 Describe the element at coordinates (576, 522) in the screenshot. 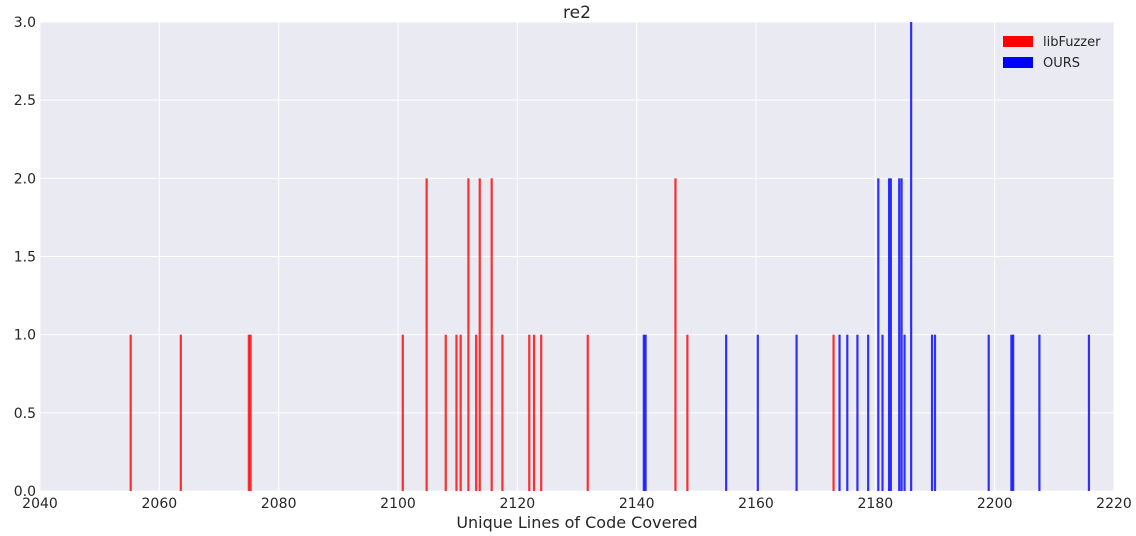

I see `x-axis-label: Unique Lines of Code Covered` at that location.